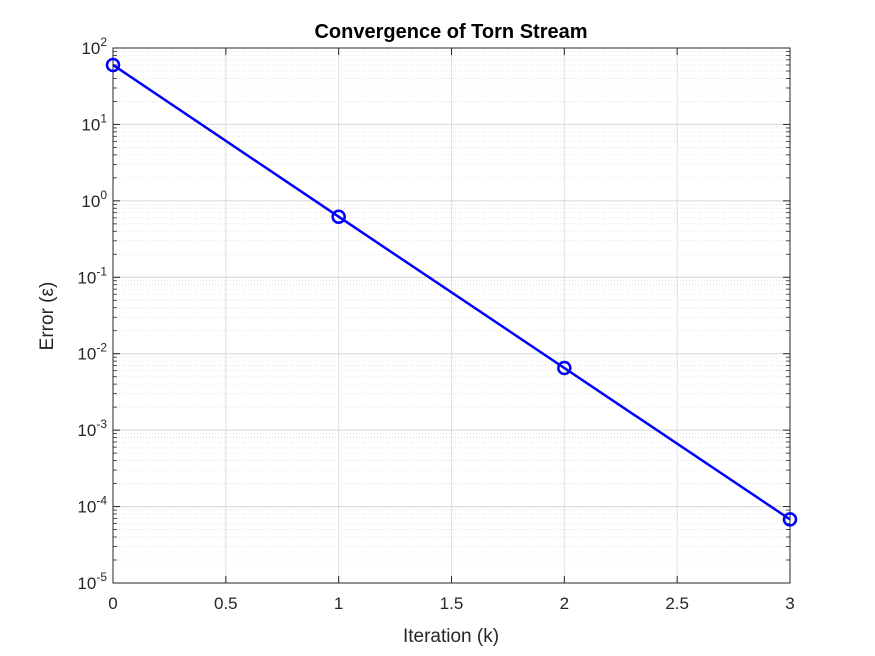  I want to click on y-tick-label: 10², so click(94, 46).